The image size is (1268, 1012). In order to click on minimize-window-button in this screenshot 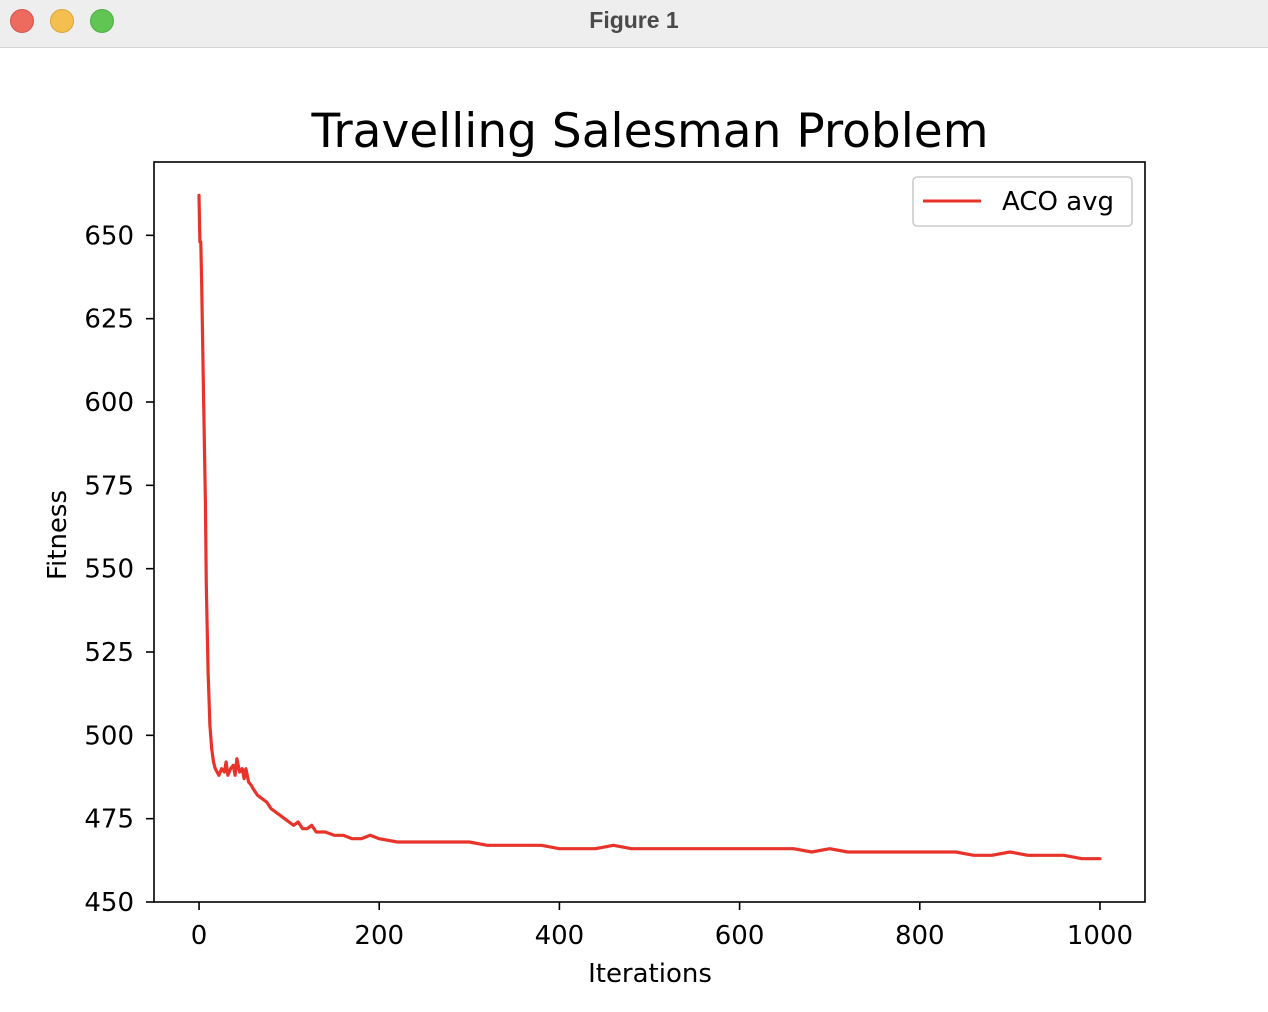, I will do `click(62, 21)`.